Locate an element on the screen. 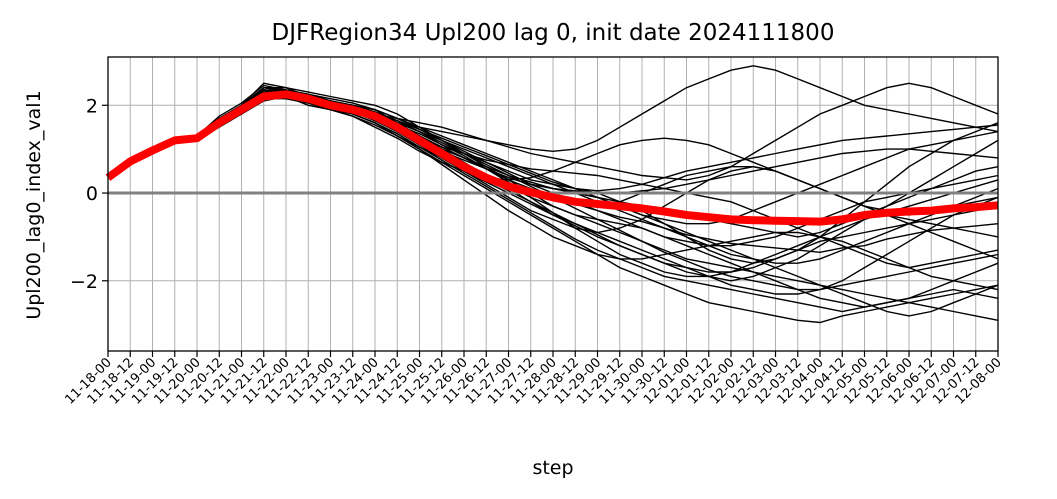 The height and width of the screenshot is (499, 1057). x-axis-label: step is located at coordinates (552, 468).